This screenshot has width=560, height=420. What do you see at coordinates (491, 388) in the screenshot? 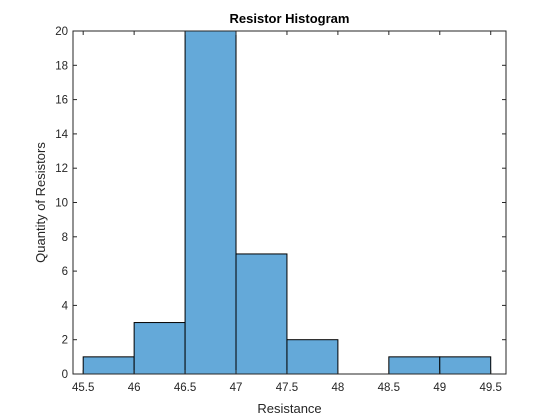
I see `x-tick-label: 49.5` at bounding box center [491, 388].